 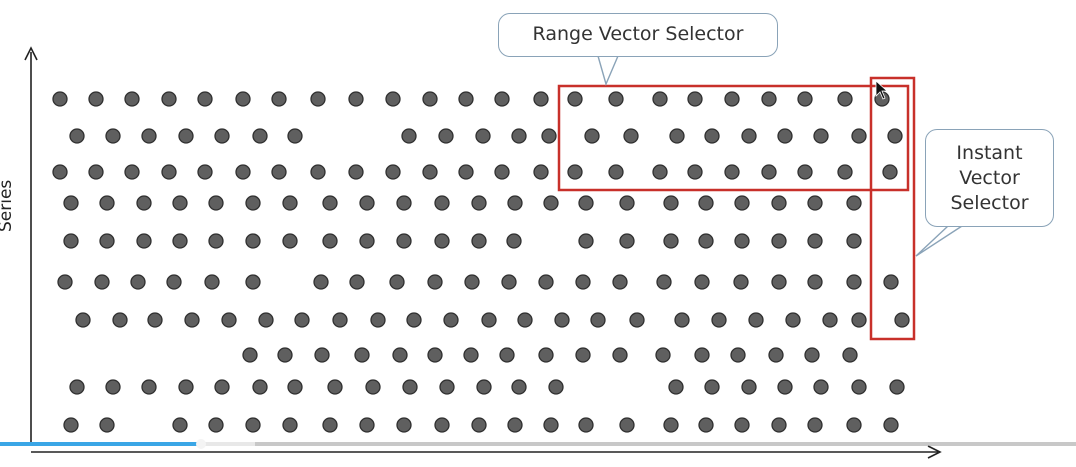 I want to click on instant-vector-callout: Instant Vector Selector, so click(x=989, y=178).